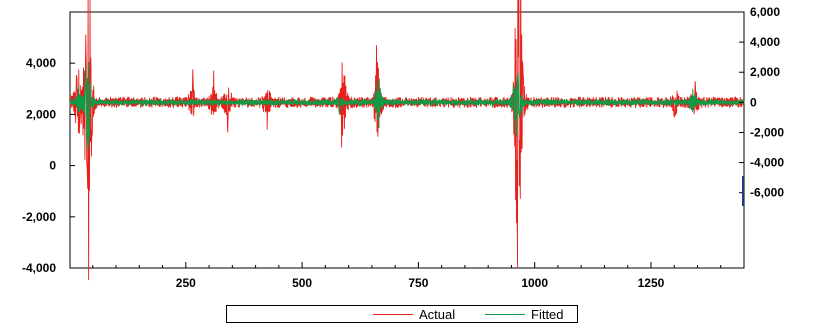  What do you see at coordinates (52, 166) in the screenshot?
I see `left-y-tick-label: 0` at bounding box center [52, 166].